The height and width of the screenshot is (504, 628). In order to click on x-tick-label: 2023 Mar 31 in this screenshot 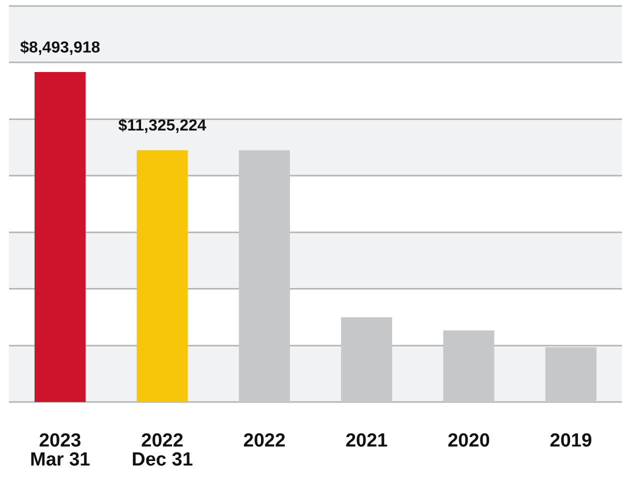, I will do `click(60, 450)`.